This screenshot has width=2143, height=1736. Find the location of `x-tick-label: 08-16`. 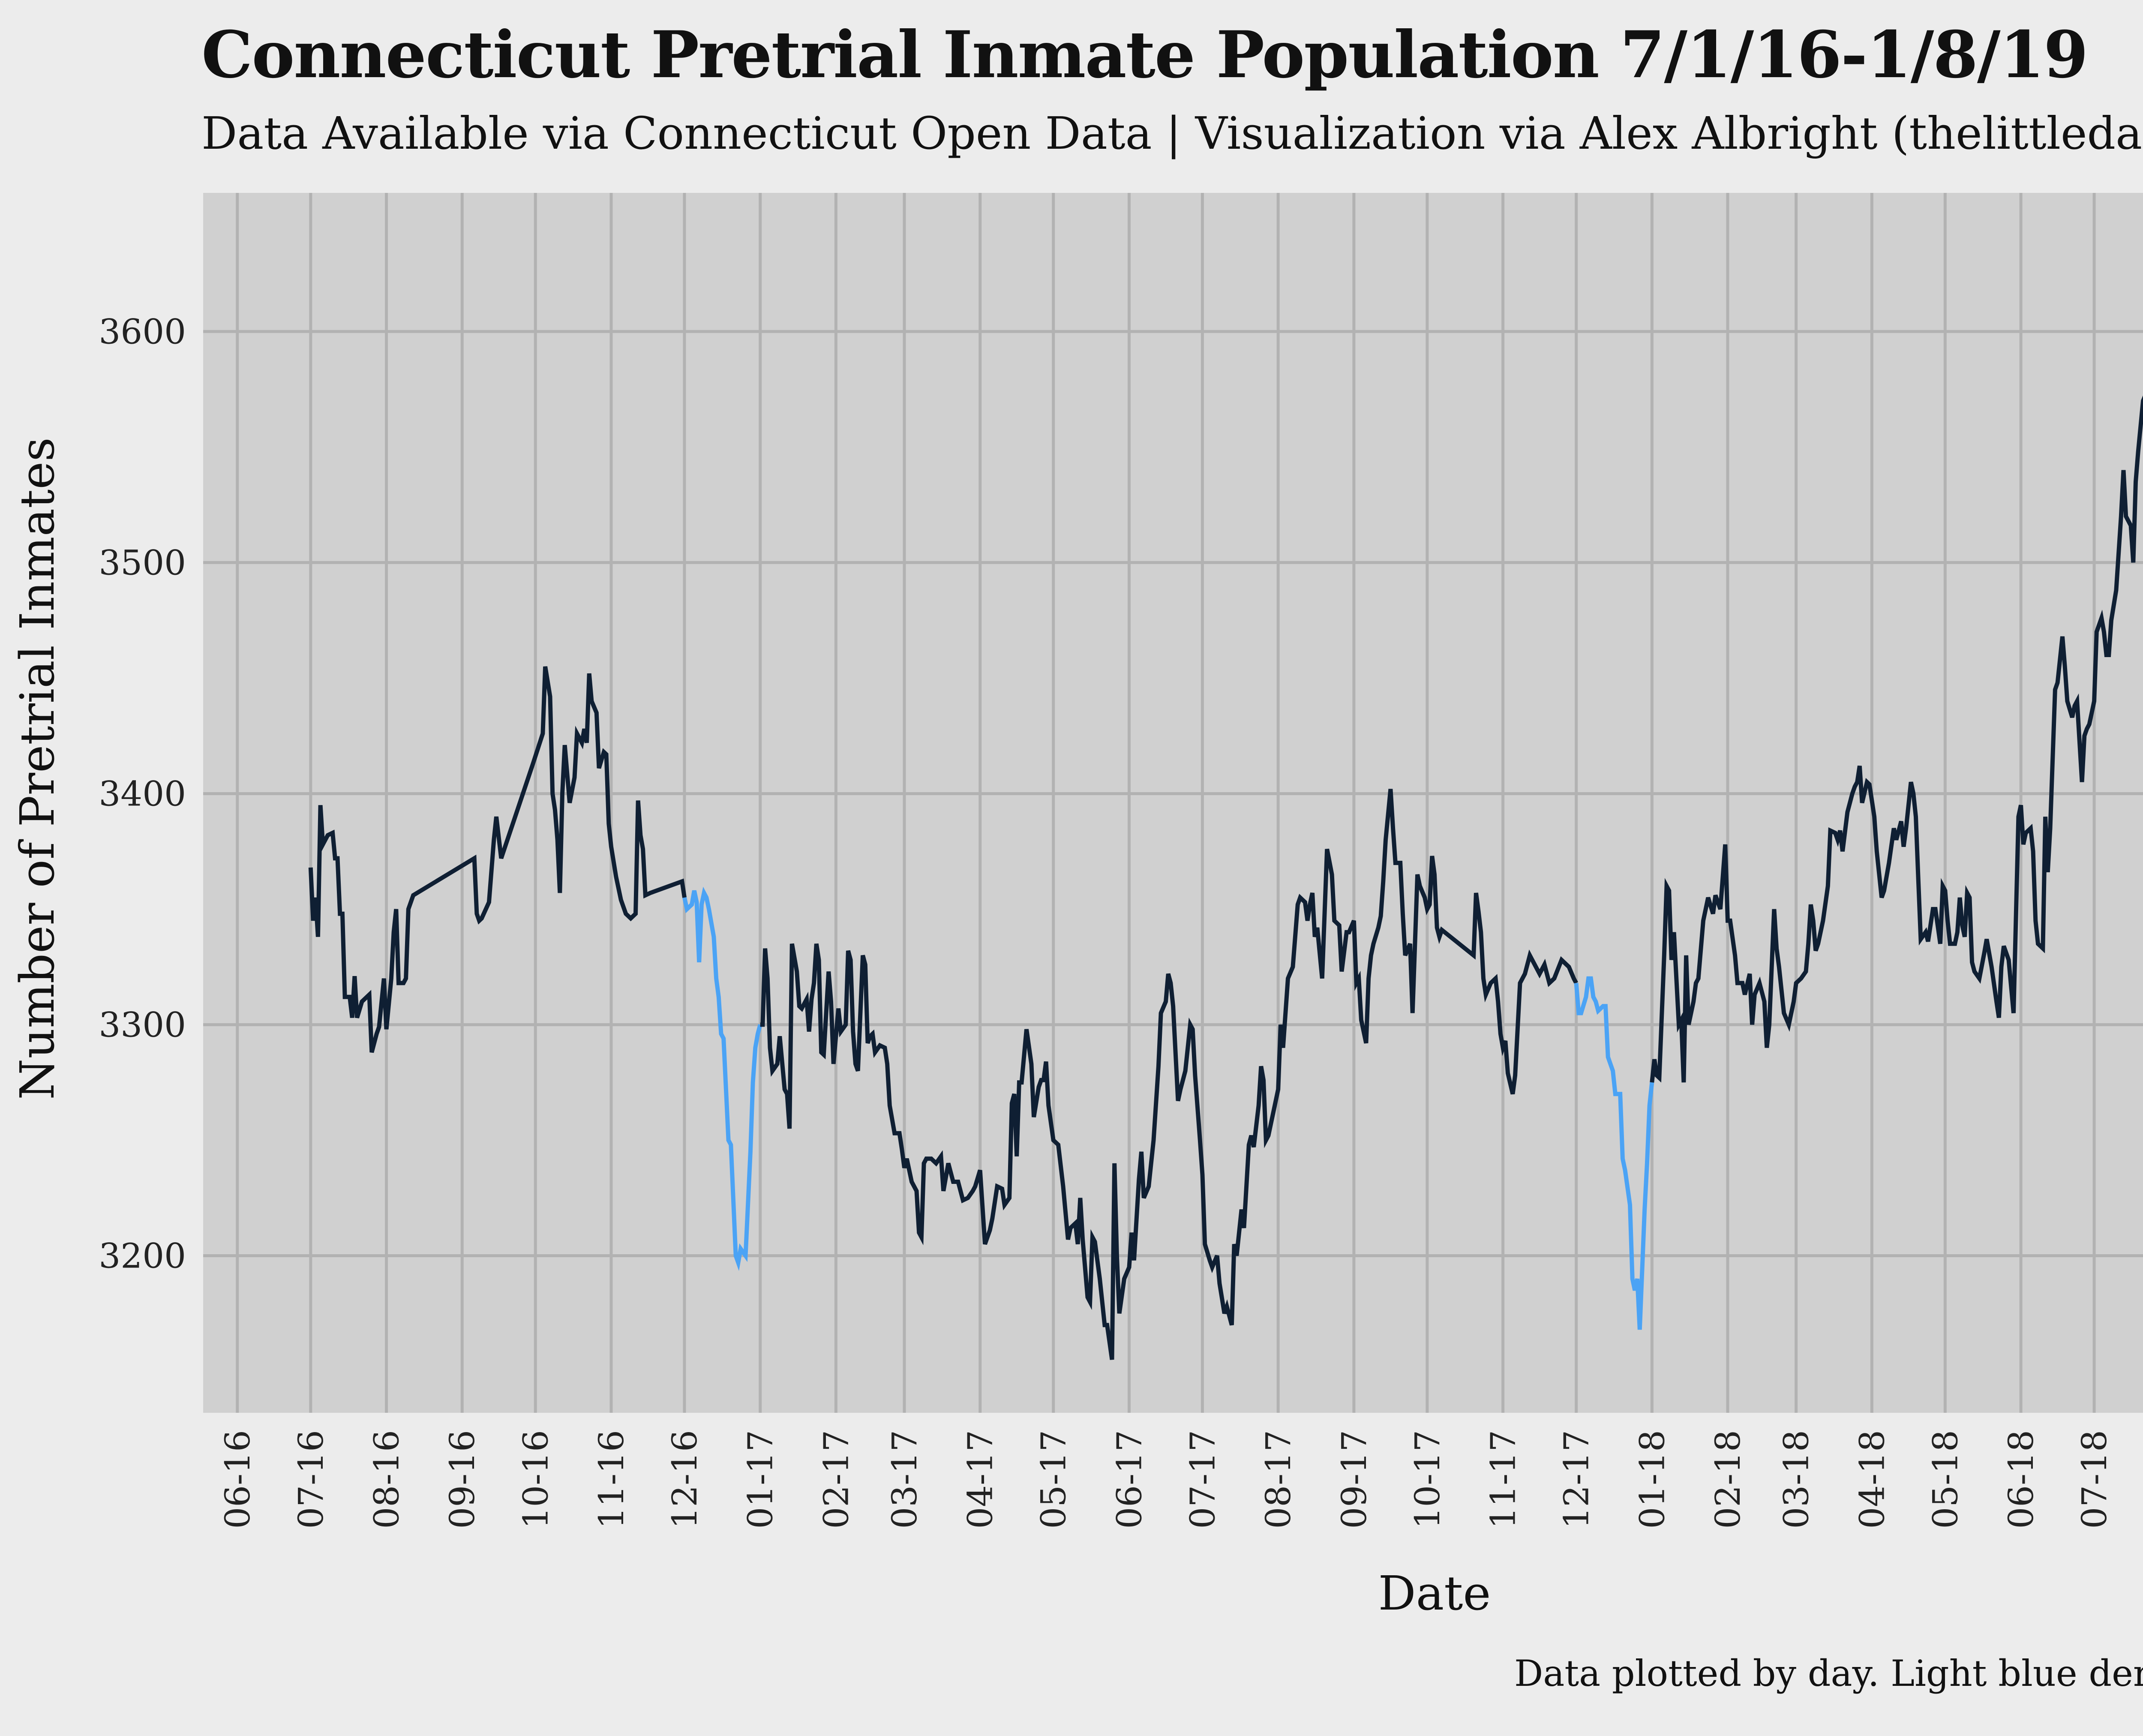

x-tick-label: 08-16 is located at coordinates (387, 1479).